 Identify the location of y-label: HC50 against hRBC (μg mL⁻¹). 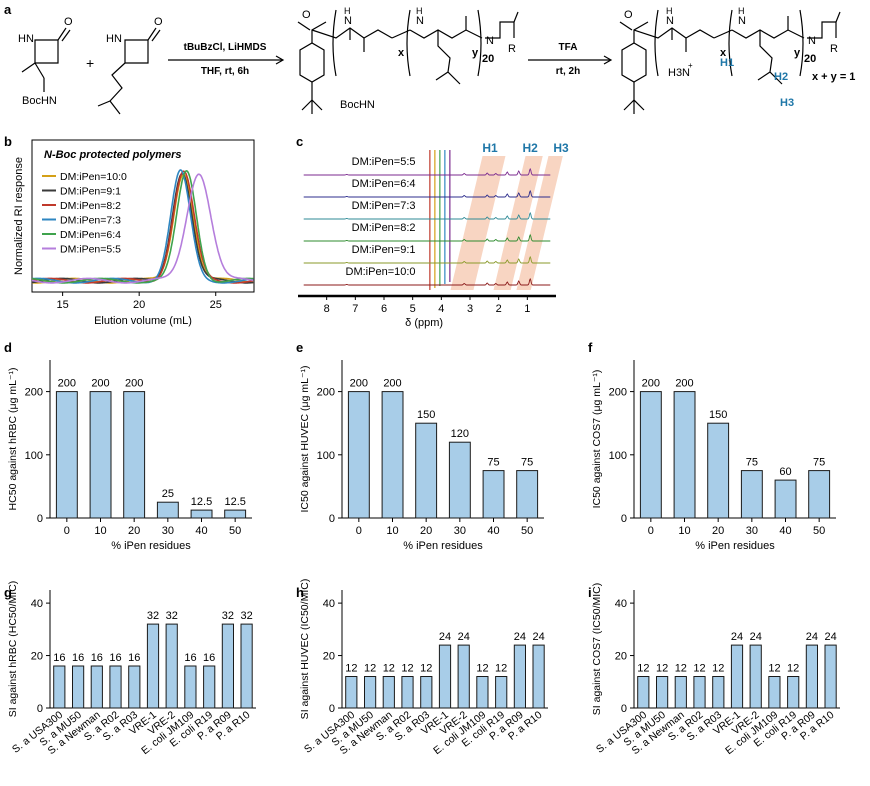
(13, 439).